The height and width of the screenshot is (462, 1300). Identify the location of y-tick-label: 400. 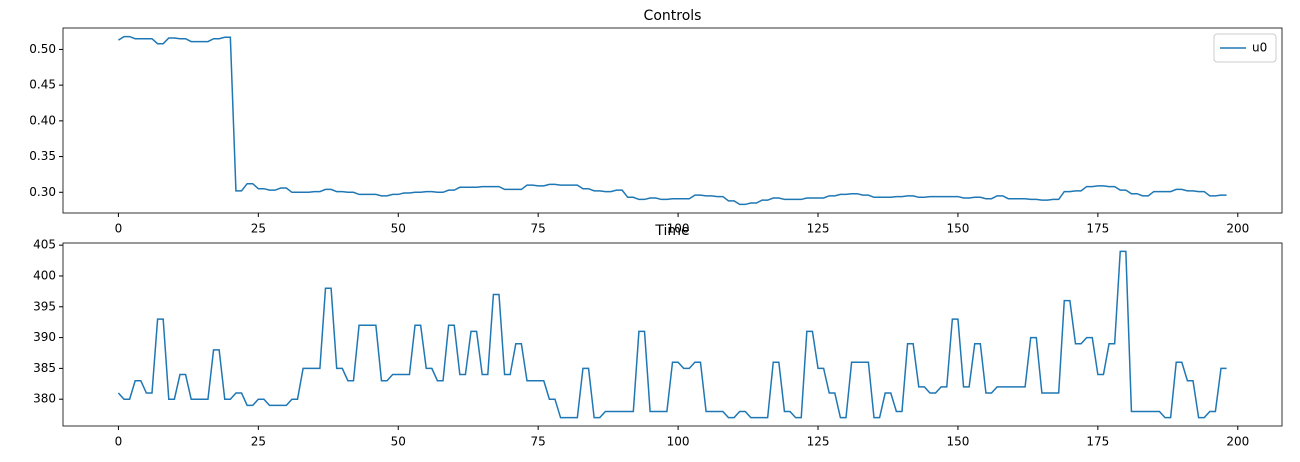
(44, 275).